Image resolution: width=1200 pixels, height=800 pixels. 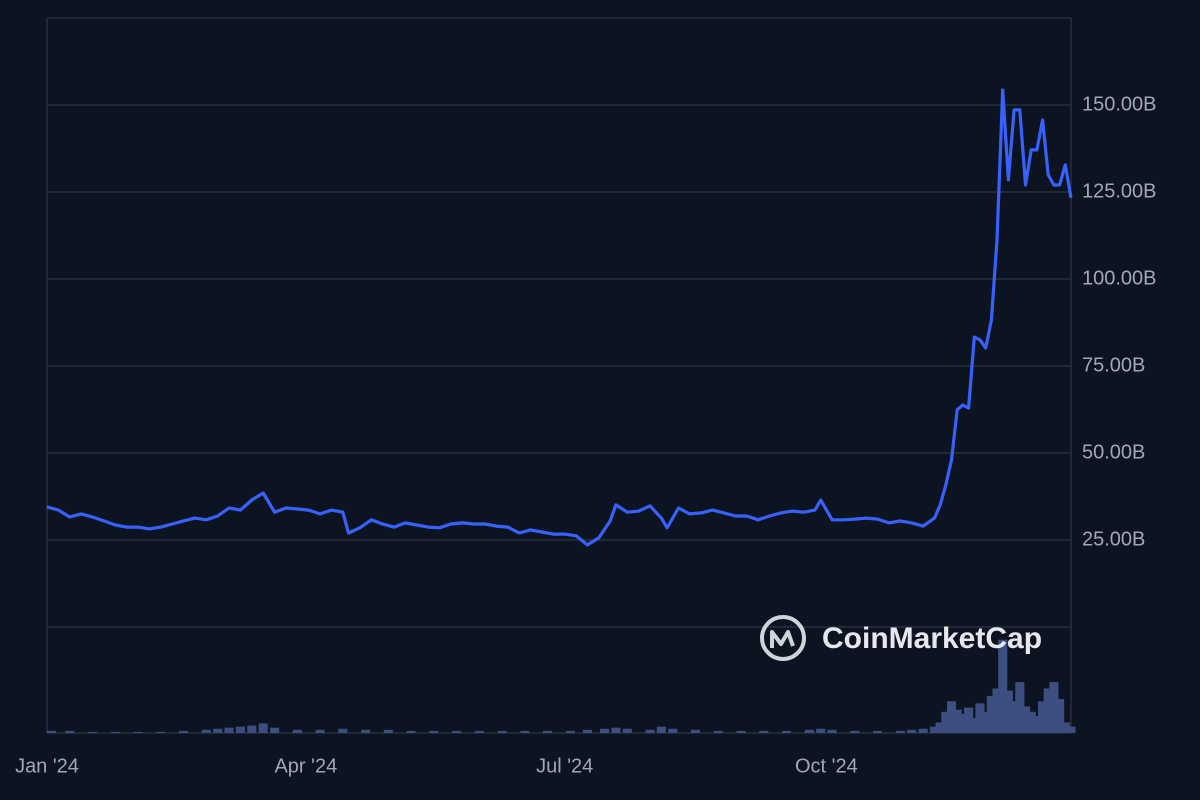 I want to click on watermark-logo, so click(x=783, y=638).